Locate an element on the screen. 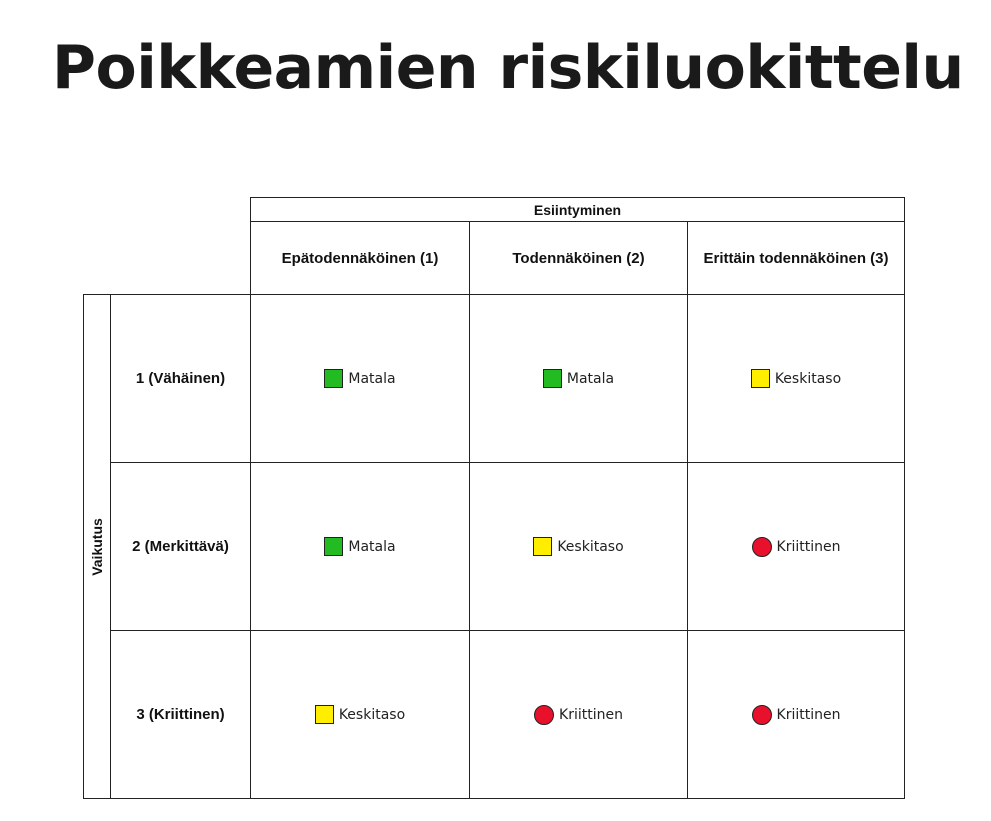 The image size is (991, 821). column-header: Epätodennäköinen (1) is located at coordinates (360, 258).